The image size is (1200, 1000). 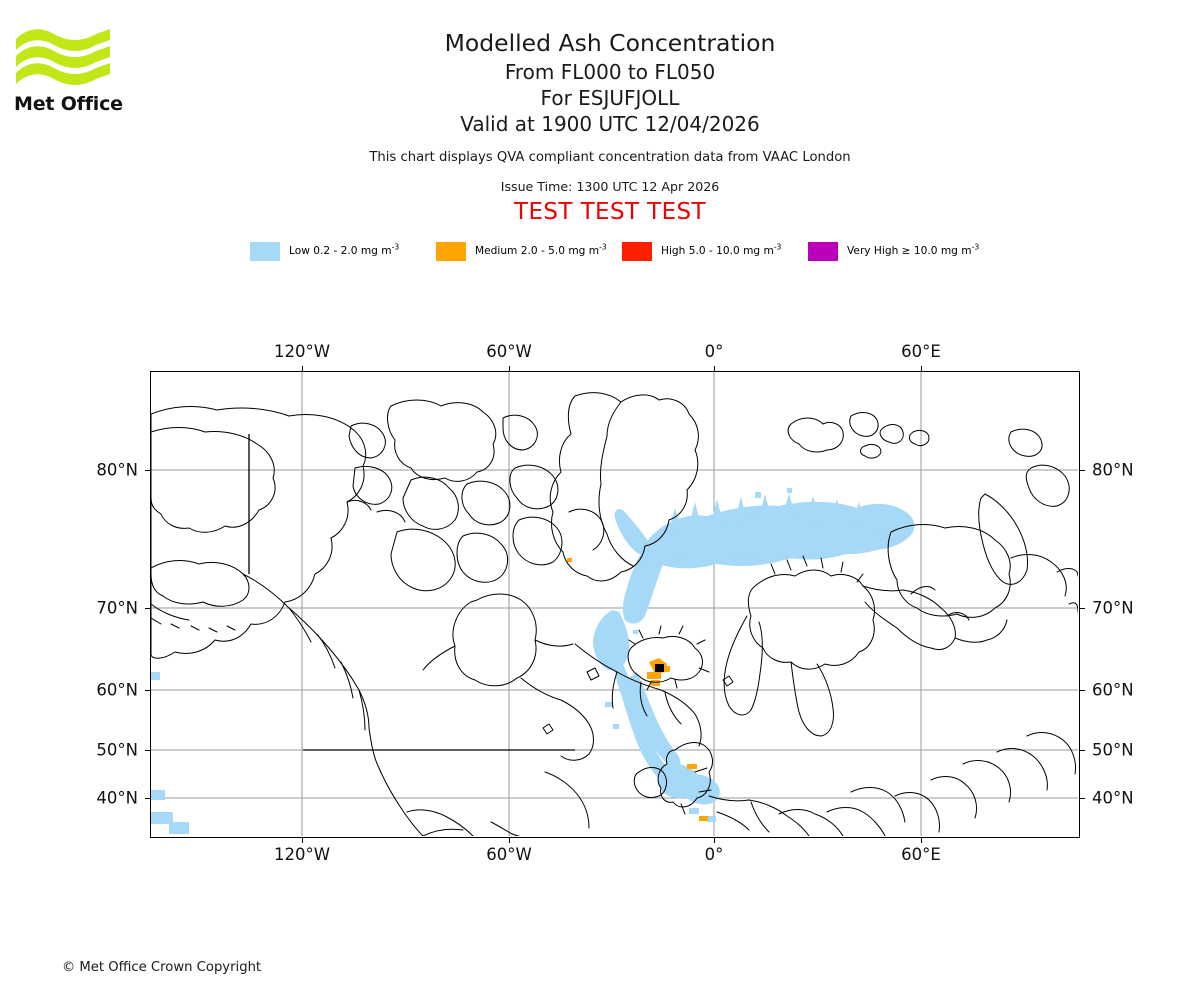 What do you see at coordinates (921, 351) in the screenshot?
I see `x-axis-label-top: 60°E` at bounding box center [921, 351].